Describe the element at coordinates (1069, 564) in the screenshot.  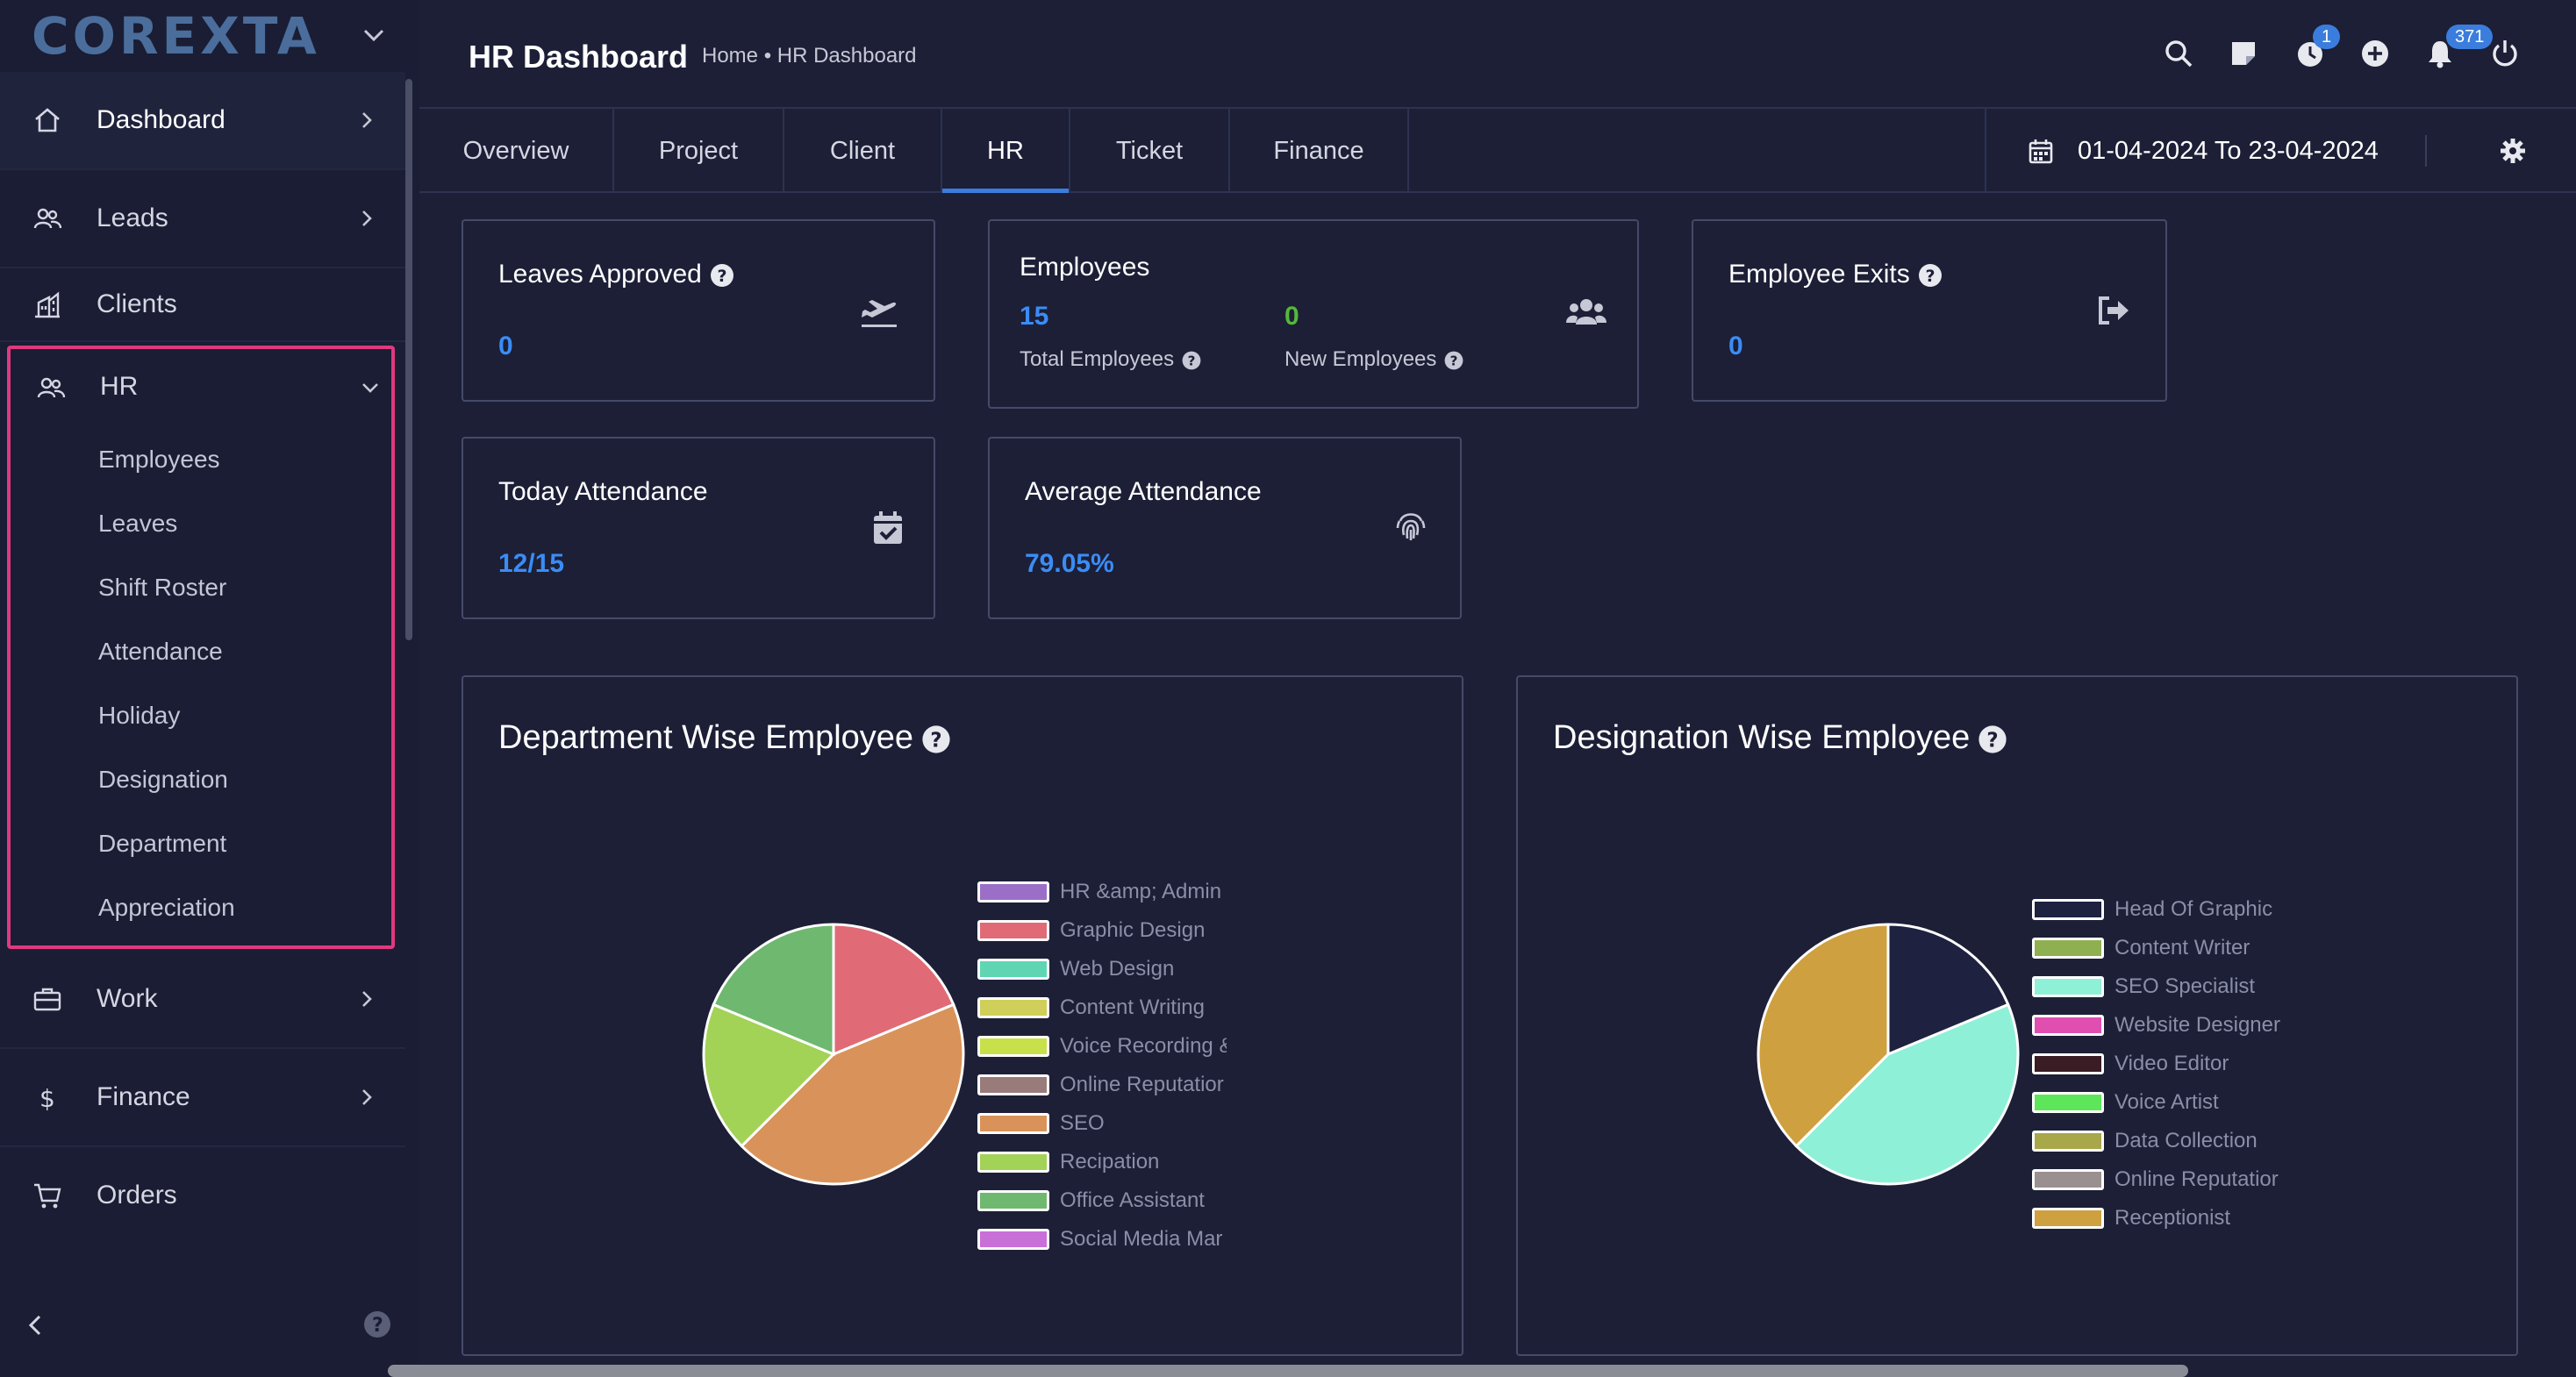
I see `card-value: 79.05%` at that location.